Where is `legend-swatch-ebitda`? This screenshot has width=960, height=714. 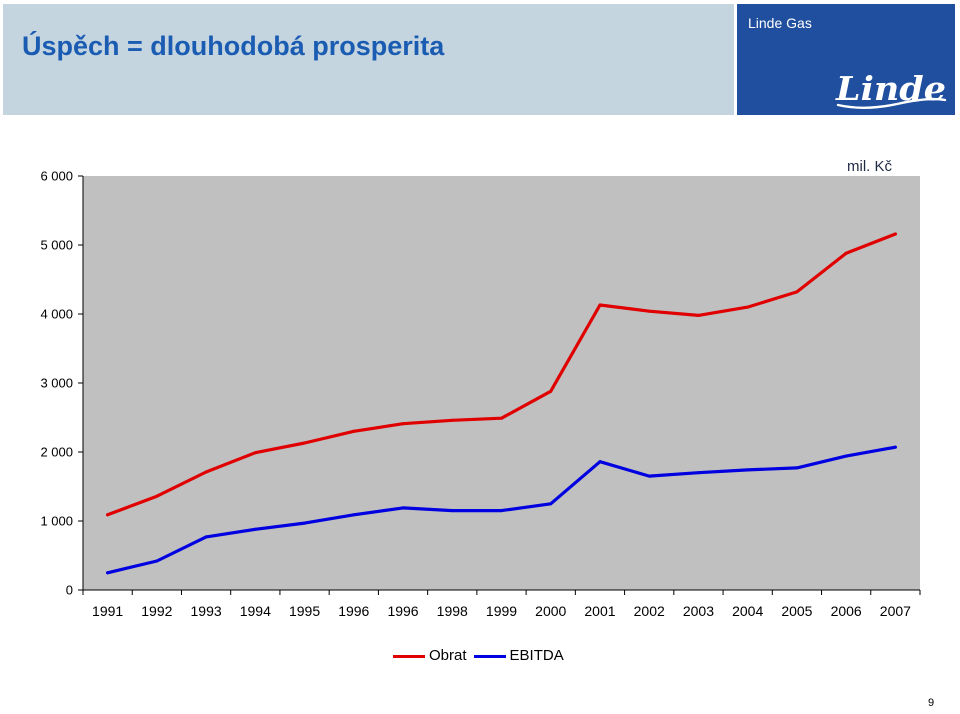
legend-swatch-ebitda is located at coordinates (489, 656).